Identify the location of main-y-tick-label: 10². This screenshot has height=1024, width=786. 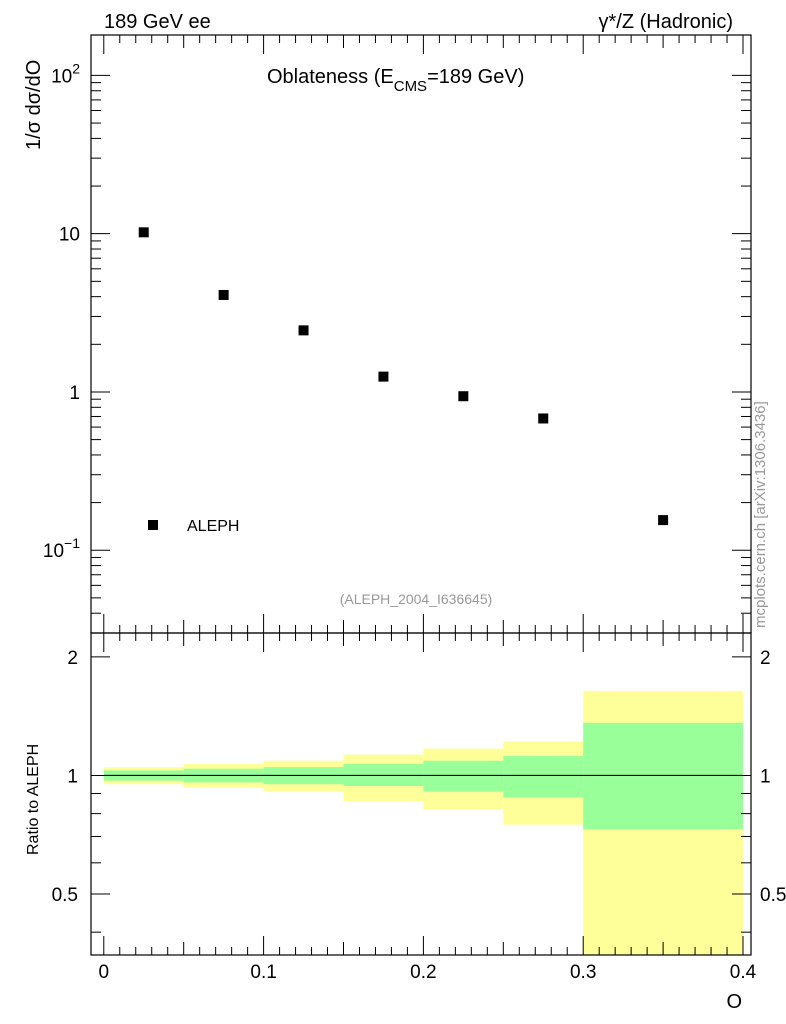
(65, 73).